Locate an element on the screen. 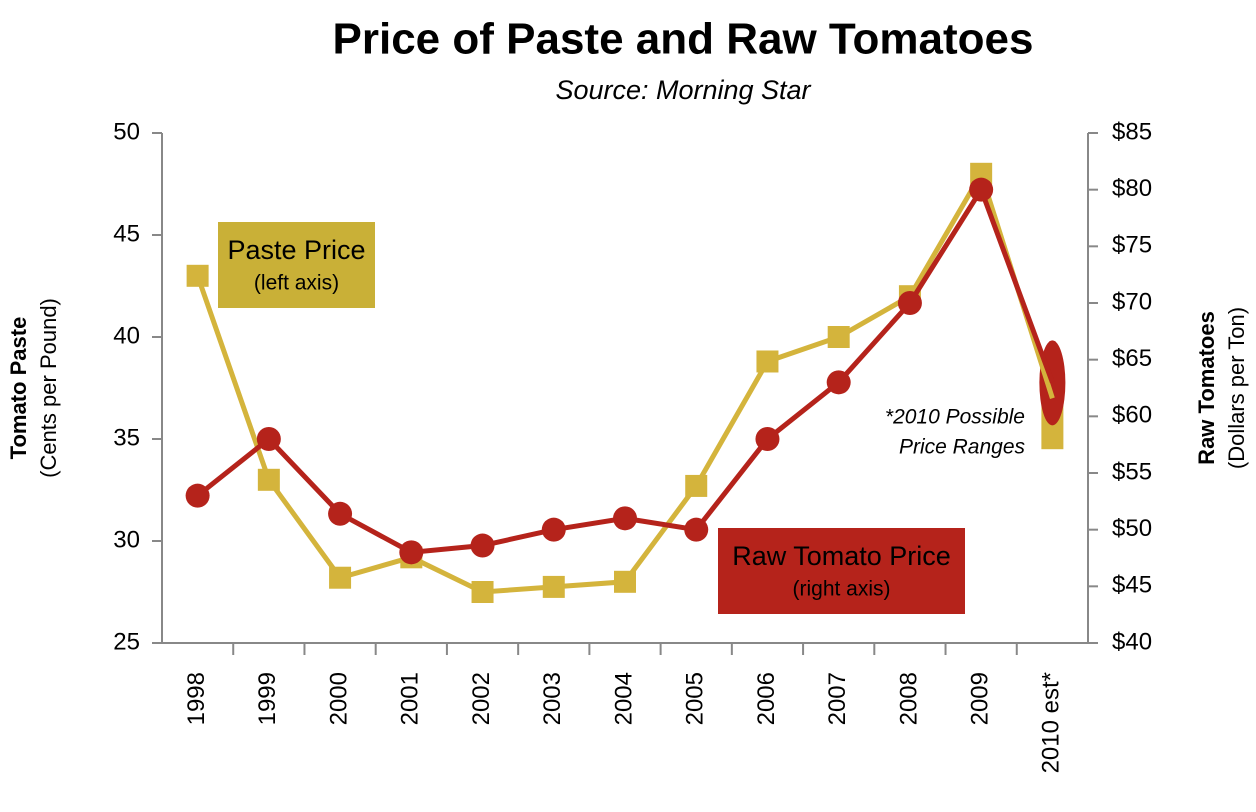 This screenshot has width=1256, height=812. x-tick-group: 1999 is located at coordinates (267, 698).